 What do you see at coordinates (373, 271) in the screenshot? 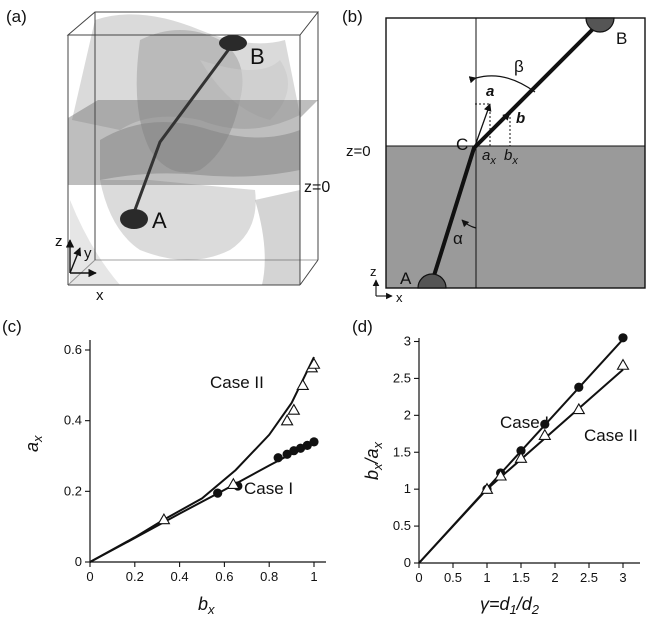
I see `axis-z-label-b: z` at bounding box center [373, 271].